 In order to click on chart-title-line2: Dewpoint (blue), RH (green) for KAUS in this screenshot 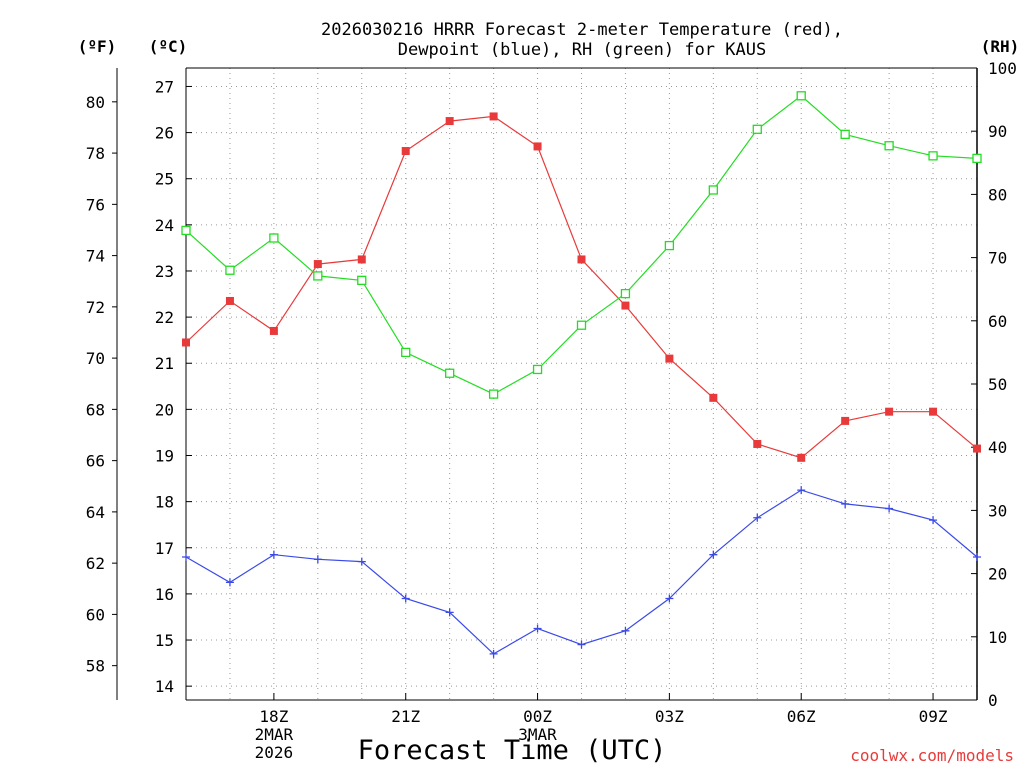, I will do `click(582, 50)`.